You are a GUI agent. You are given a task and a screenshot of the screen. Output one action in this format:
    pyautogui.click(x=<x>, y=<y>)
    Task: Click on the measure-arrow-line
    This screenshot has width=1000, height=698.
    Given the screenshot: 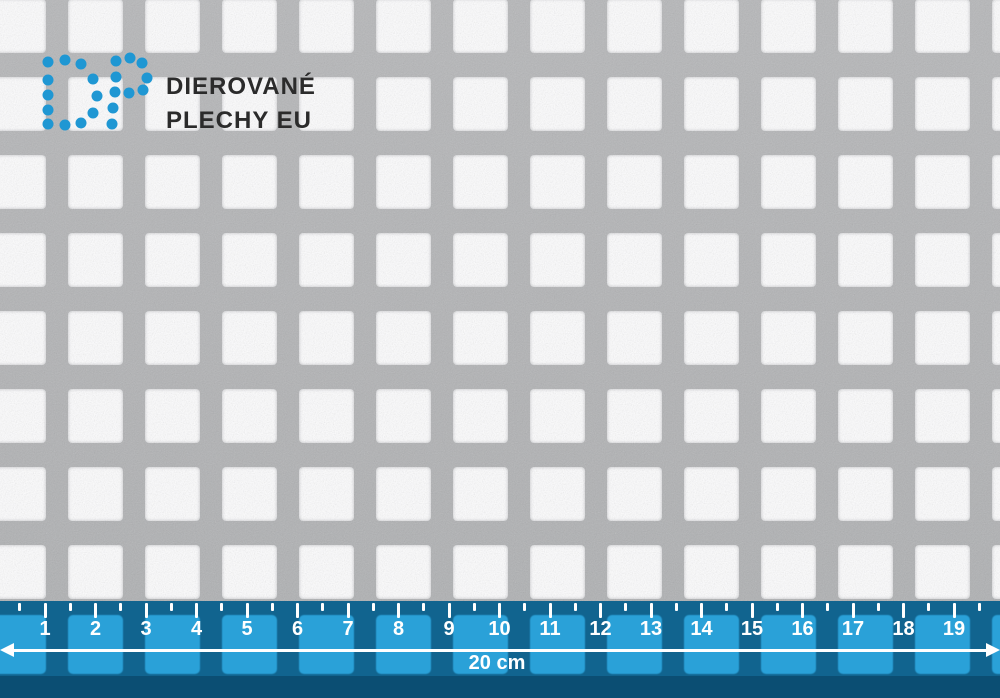 What is the action you would take?
    pyautogui.click(x=500, y=650)
    